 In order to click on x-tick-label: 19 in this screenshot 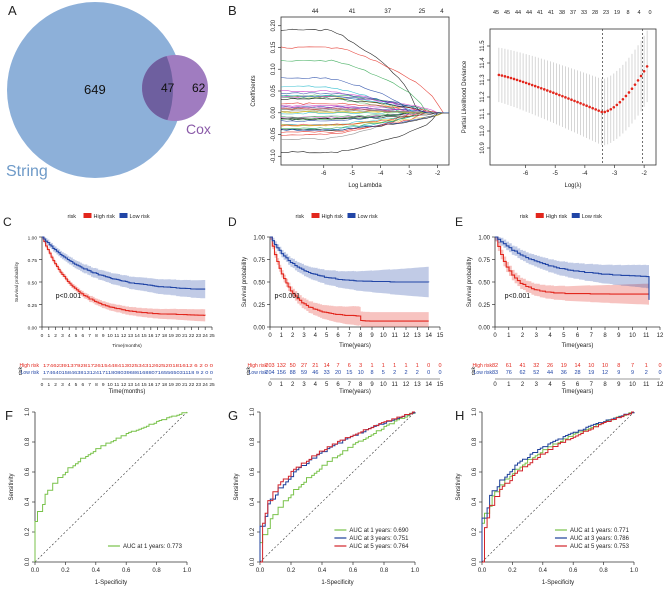, I will do `click(172, 336)`.